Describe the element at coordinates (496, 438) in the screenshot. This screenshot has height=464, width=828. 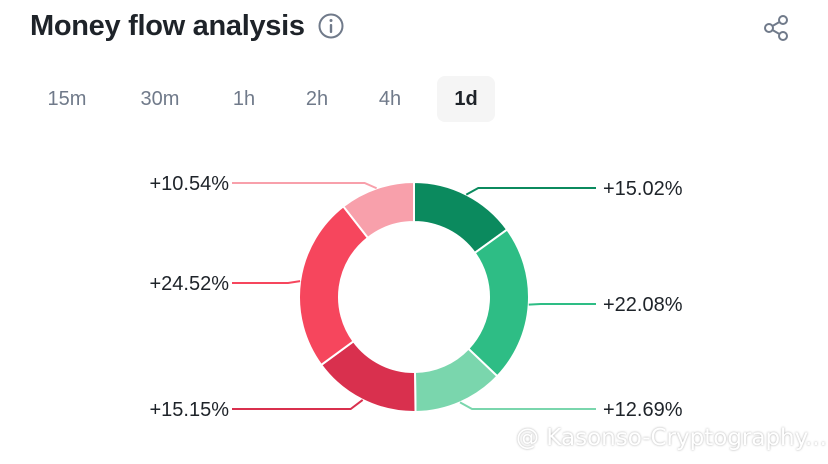
I see `binance-logo-icon` at that location.